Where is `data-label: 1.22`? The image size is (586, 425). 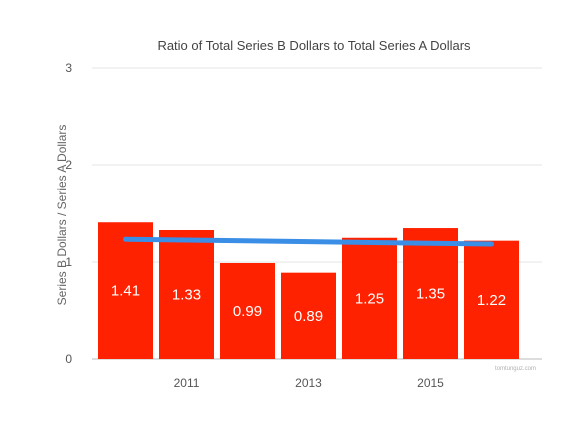 data-label: 1.22 is located at coordinates (491, 300).